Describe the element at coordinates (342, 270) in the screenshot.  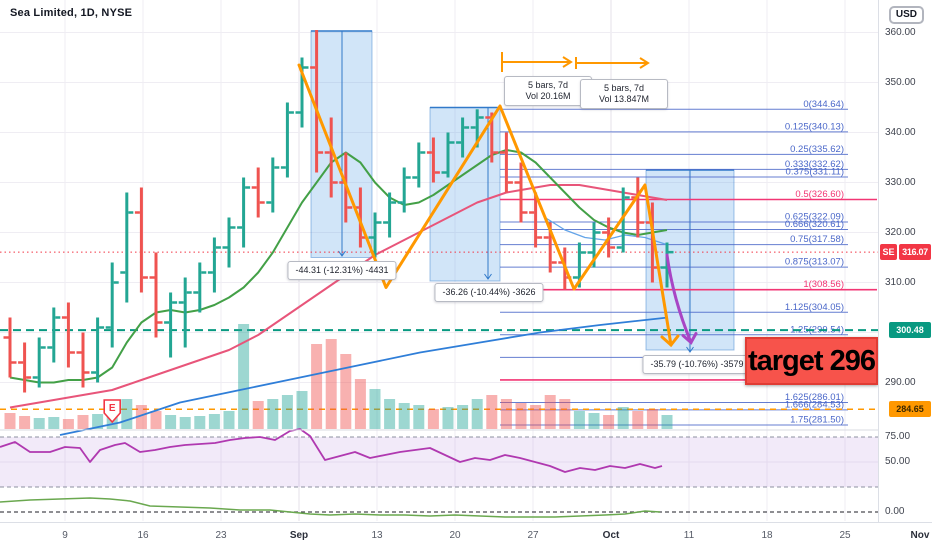
I see `drop-measure-label-1: -44.31 (-12.31%) -4431` at that location.